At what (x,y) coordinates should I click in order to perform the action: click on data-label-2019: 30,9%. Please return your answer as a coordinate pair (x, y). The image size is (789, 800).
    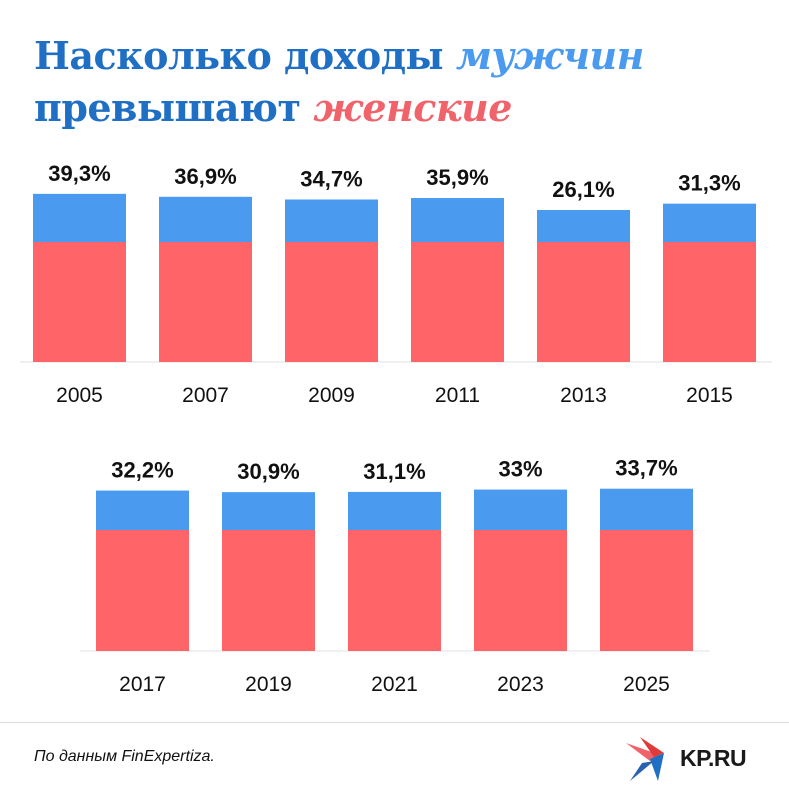
    Looking at the image, I should click on (268, 471).